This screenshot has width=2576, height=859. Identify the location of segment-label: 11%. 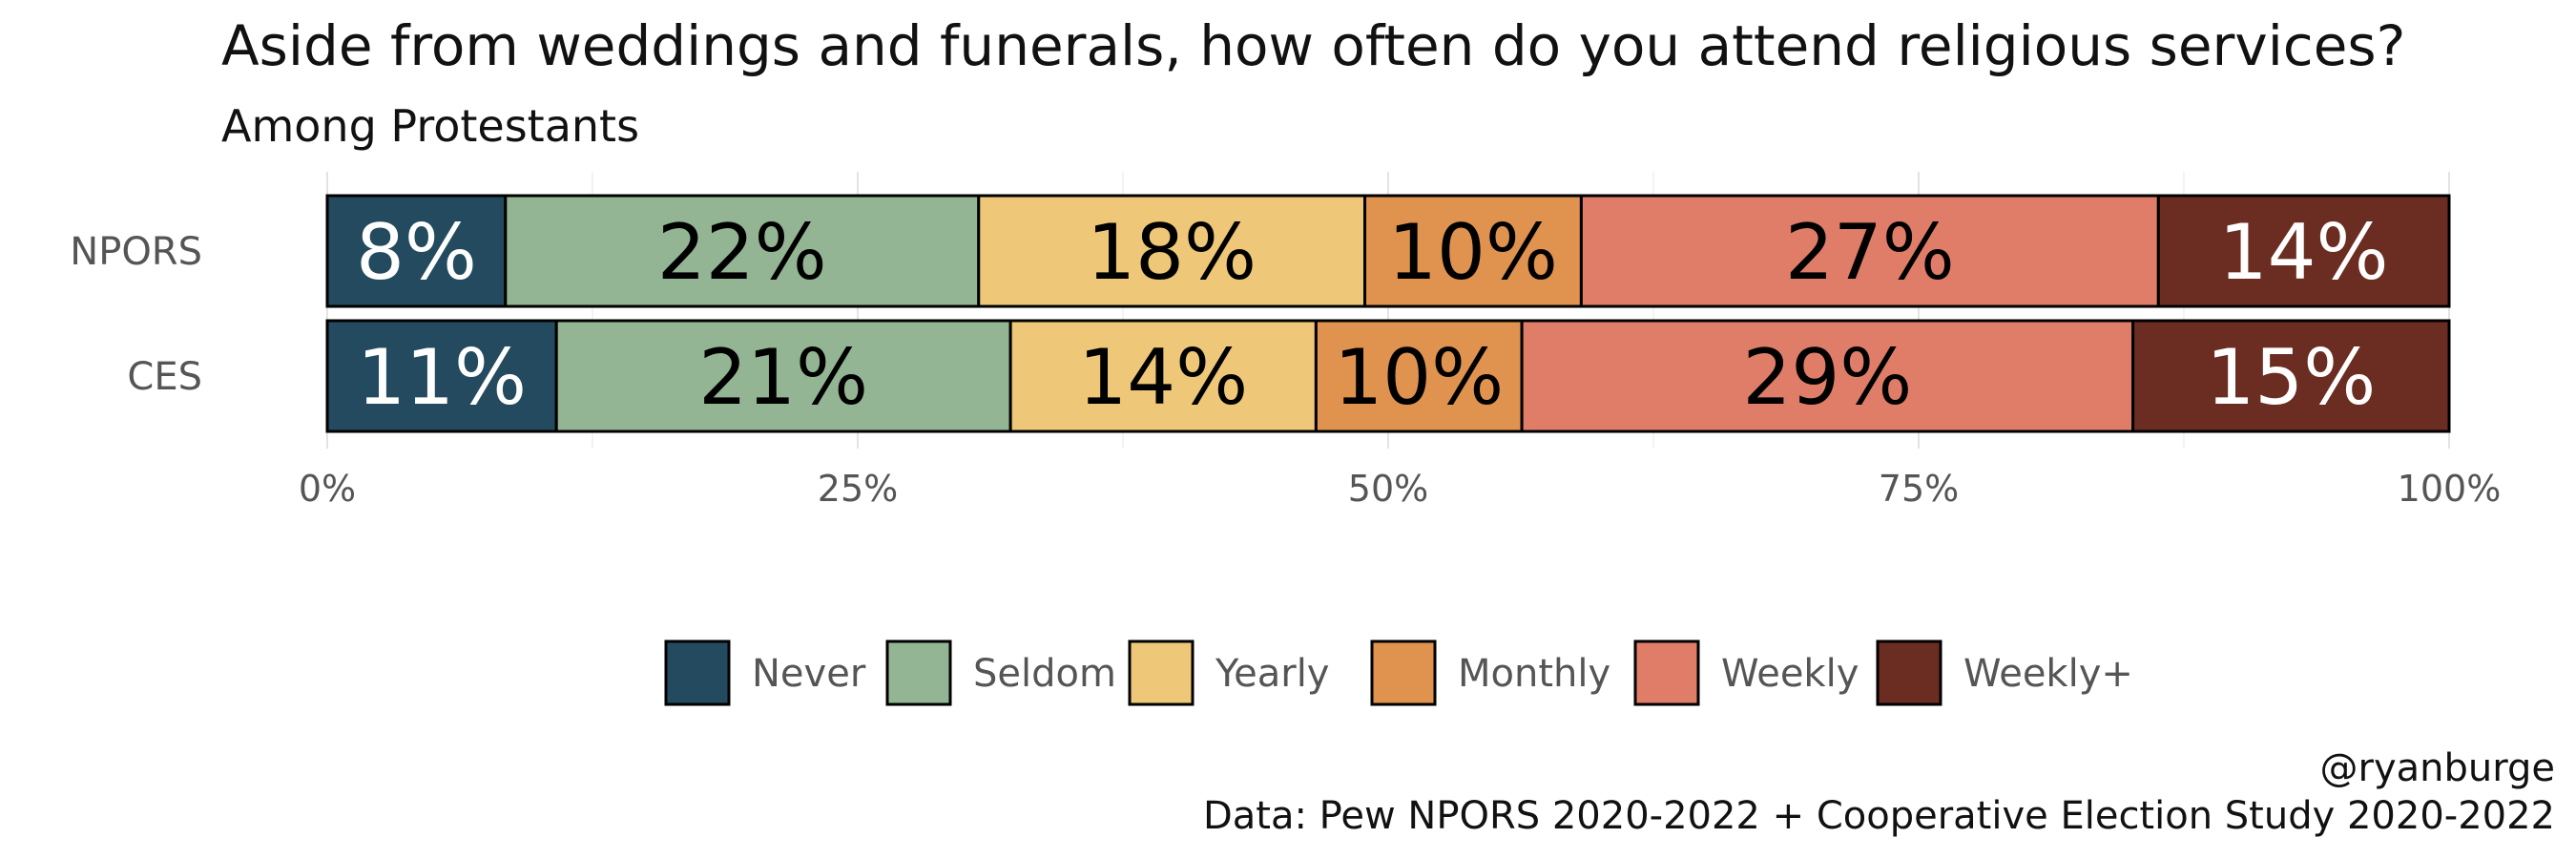
(442, 377).